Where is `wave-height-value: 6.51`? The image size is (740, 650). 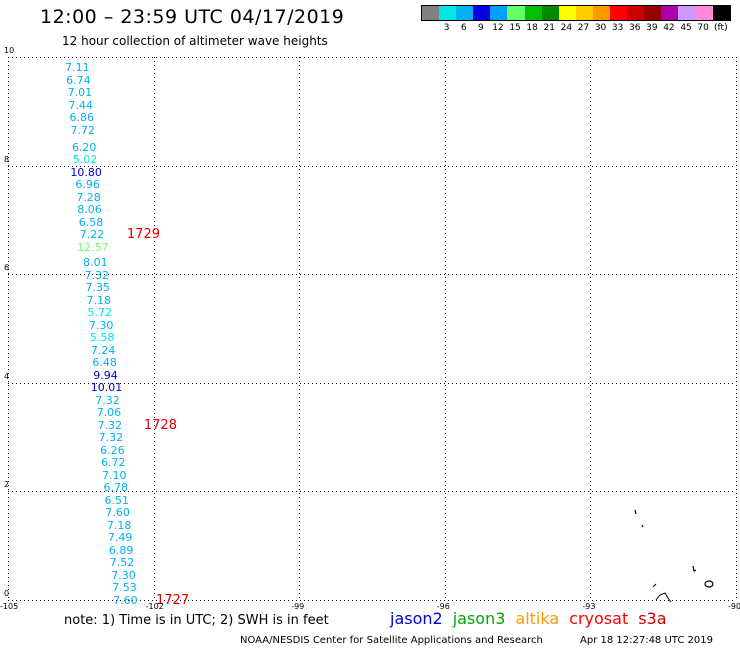 wave-height-value: 6.51 is located at coordinates (116, 500).